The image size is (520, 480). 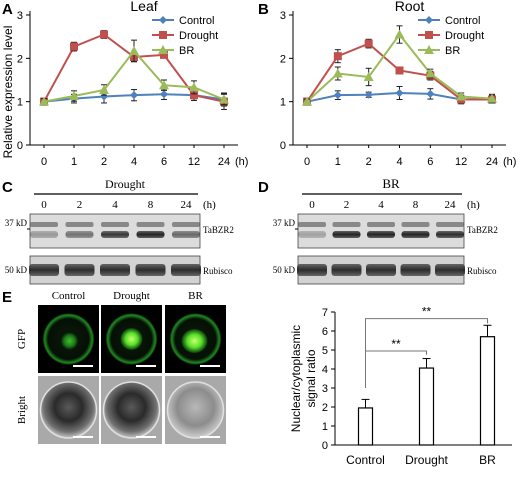 I want to click on micrograph-column-label: Drought, so click(x=131, y=296).